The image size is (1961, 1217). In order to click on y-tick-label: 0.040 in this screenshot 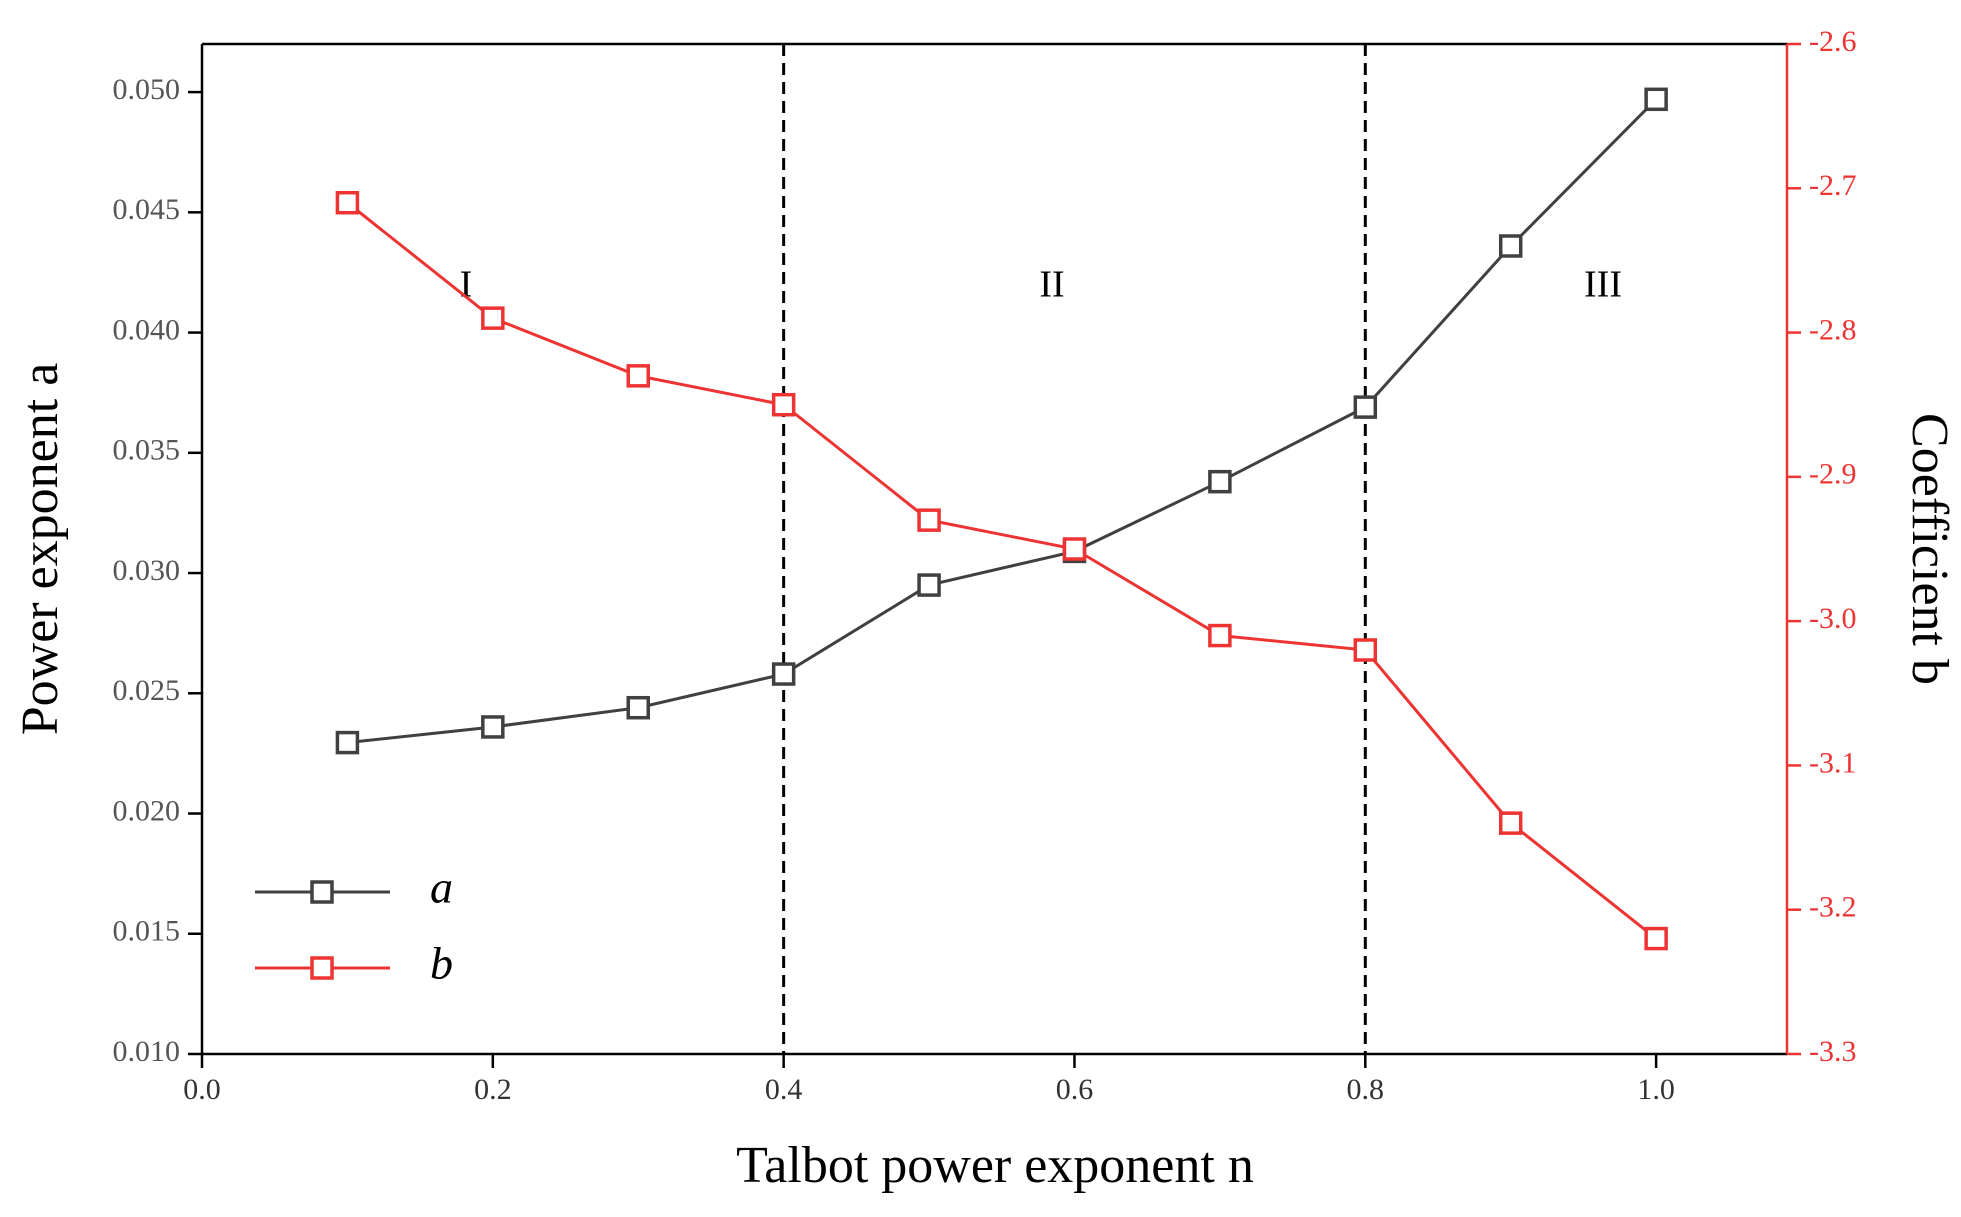, I will do `click(147, 329)`.